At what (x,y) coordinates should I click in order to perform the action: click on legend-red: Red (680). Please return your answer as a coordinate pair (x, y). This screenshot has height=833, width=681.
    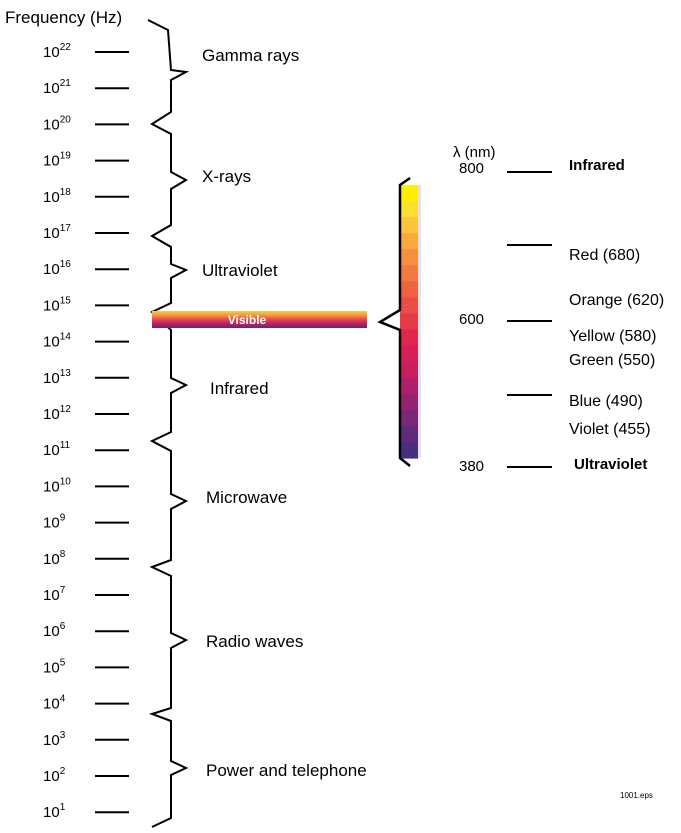
    Looking at the image, I should click on (604, 255).